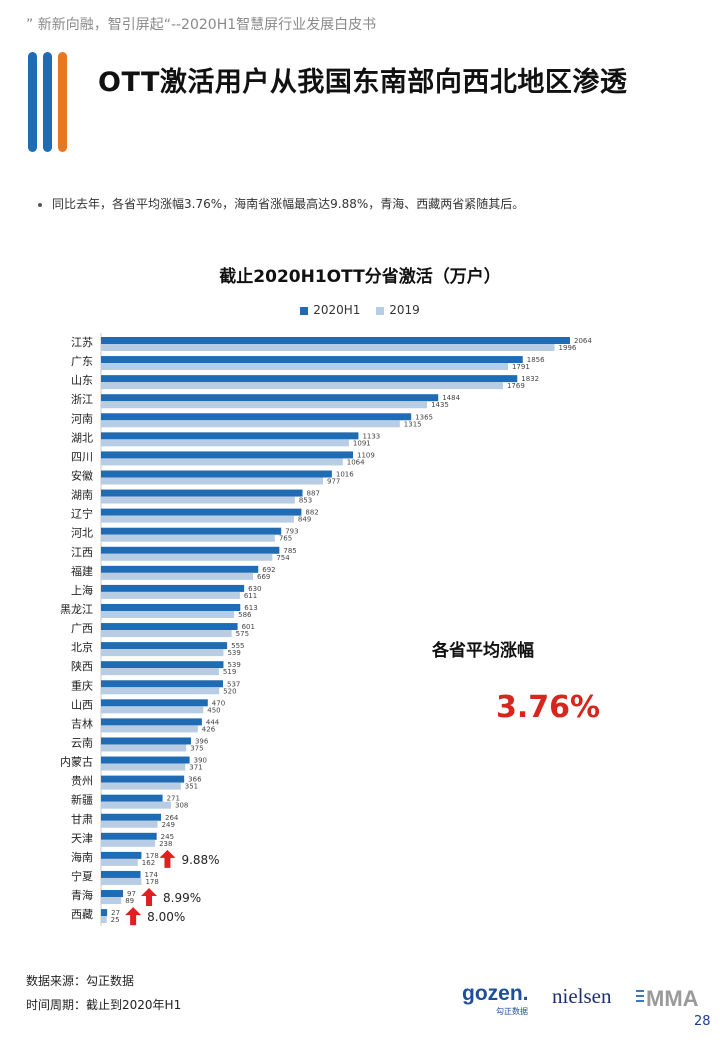 This screenshot has width=720, height=1040. What do you see at coordinates (82, 647) in the screenshot?
I see `category-label: 北京` at bounding box center [82, 647].